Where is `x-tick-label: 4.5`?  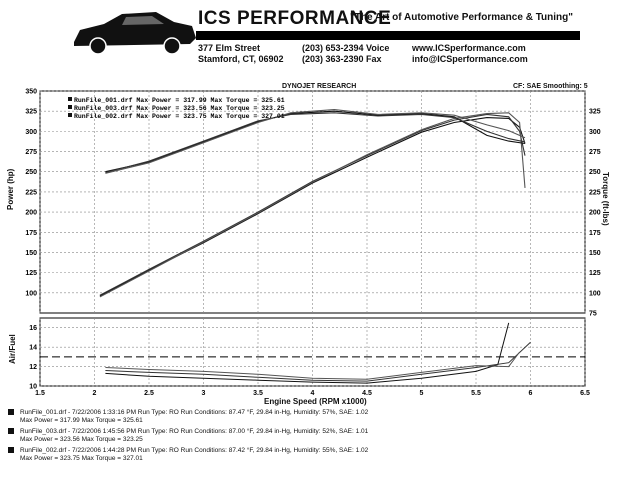 x-tick-label: 4.5 is located at coordinates (367, 393).